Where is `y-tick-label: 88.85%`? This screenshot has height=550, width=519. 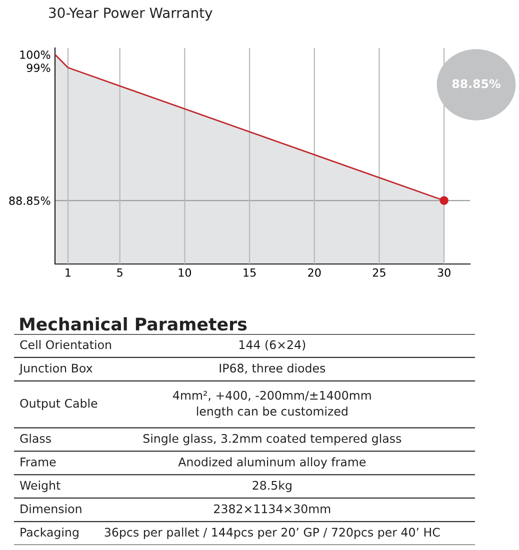
y-tick-label: 88.85% is located at coordinates (29, 200).